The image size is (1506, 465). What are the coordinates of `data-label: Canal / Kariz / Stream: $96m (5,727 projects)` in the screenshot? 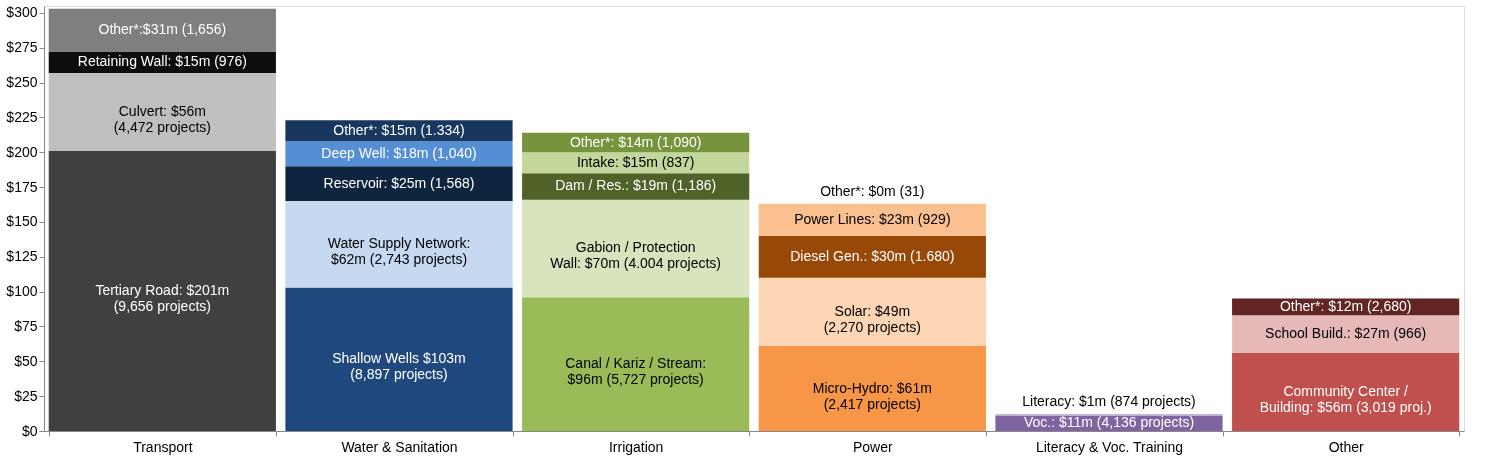 It's located at (636, 371).